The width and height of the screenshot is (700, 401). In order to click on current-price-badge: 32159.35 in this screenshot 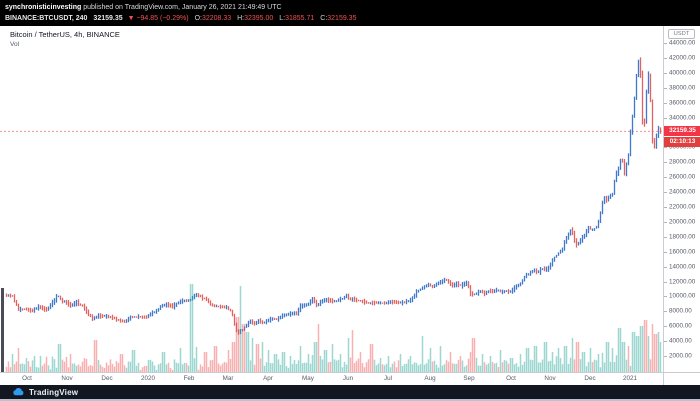, I will do `click(682, 130)`.